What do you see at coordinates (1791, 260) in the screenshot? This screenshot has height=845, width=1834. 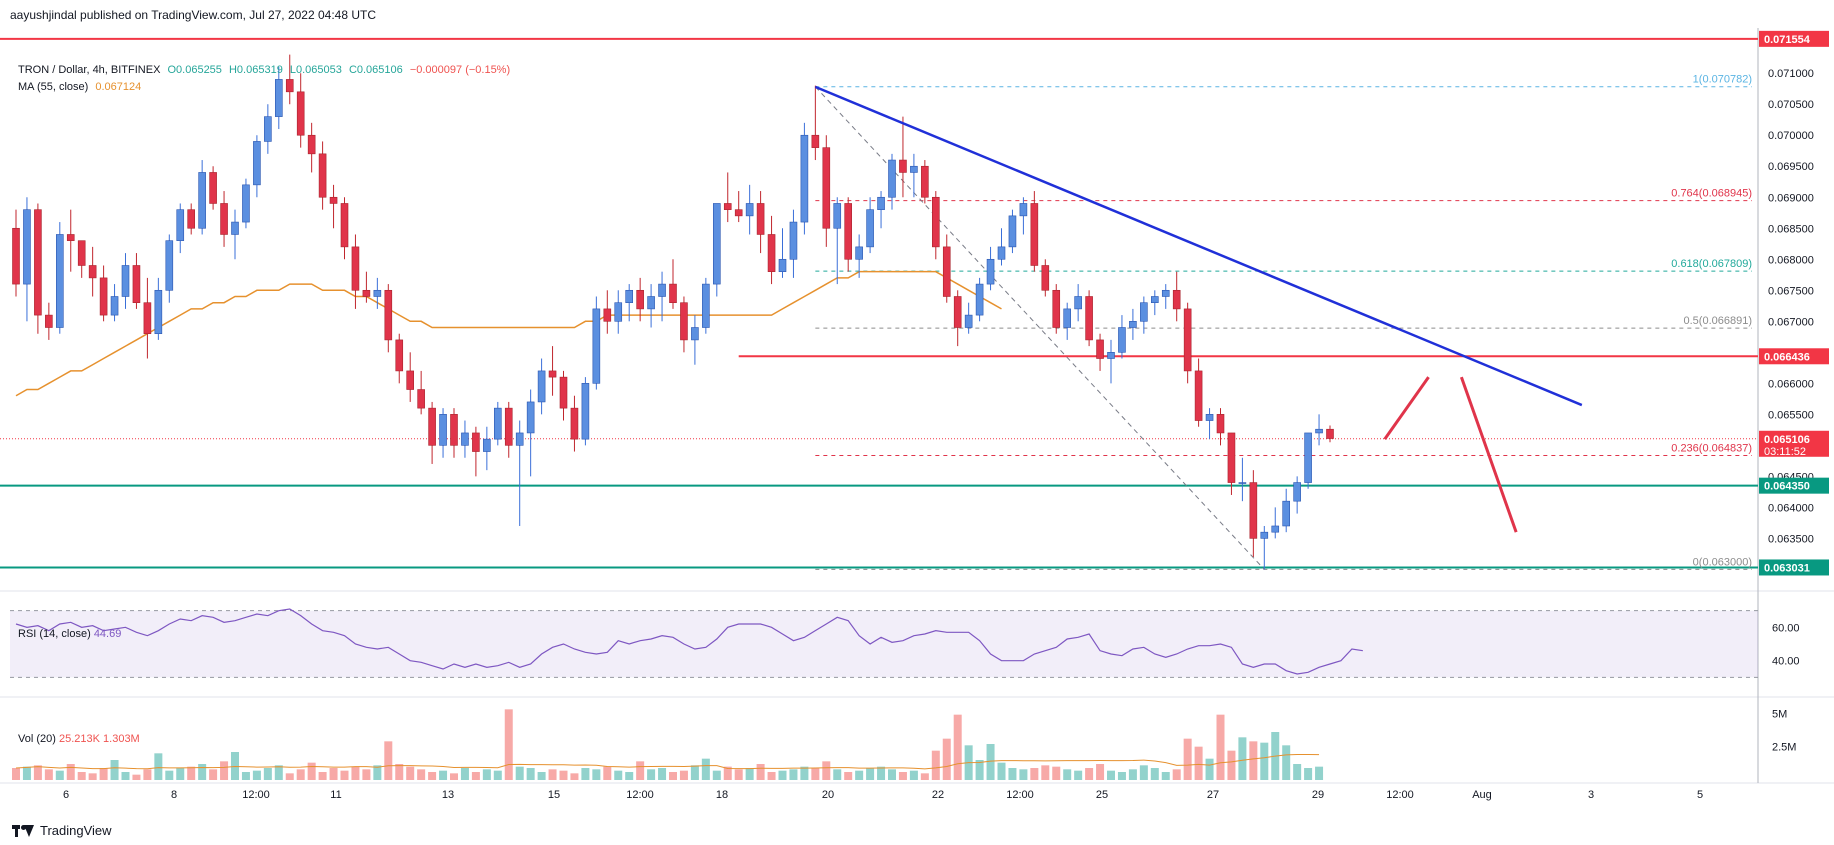 I see `price-tick-label: 0.068000` at bounding box center [1791, 260].